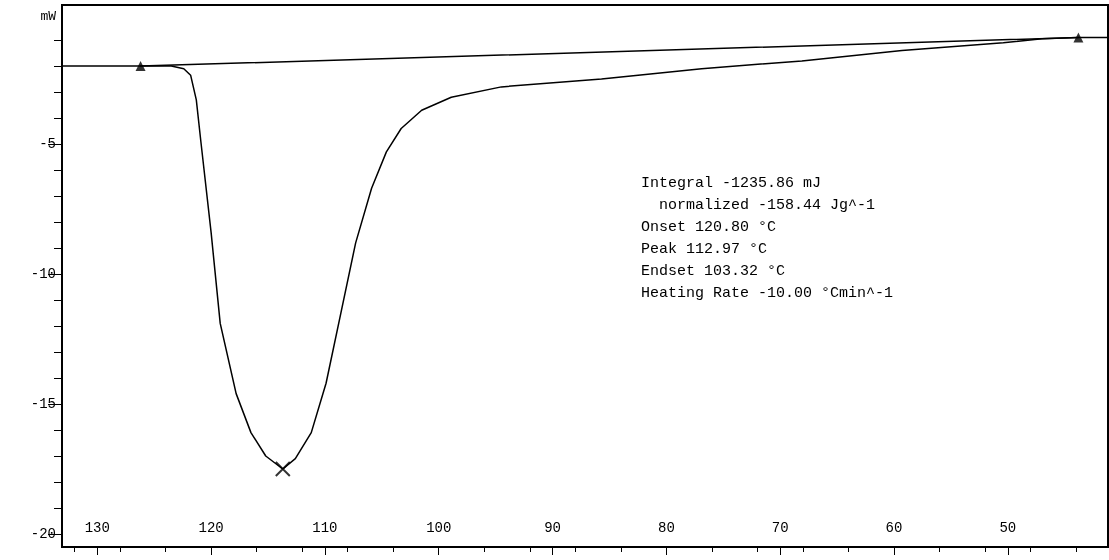 The image size is (1109, 560). Describe the element at coordinates (767, 293) in the screenshot. I see `annotation: Heating Rate -10.00 °Cmin^-1` at that location.